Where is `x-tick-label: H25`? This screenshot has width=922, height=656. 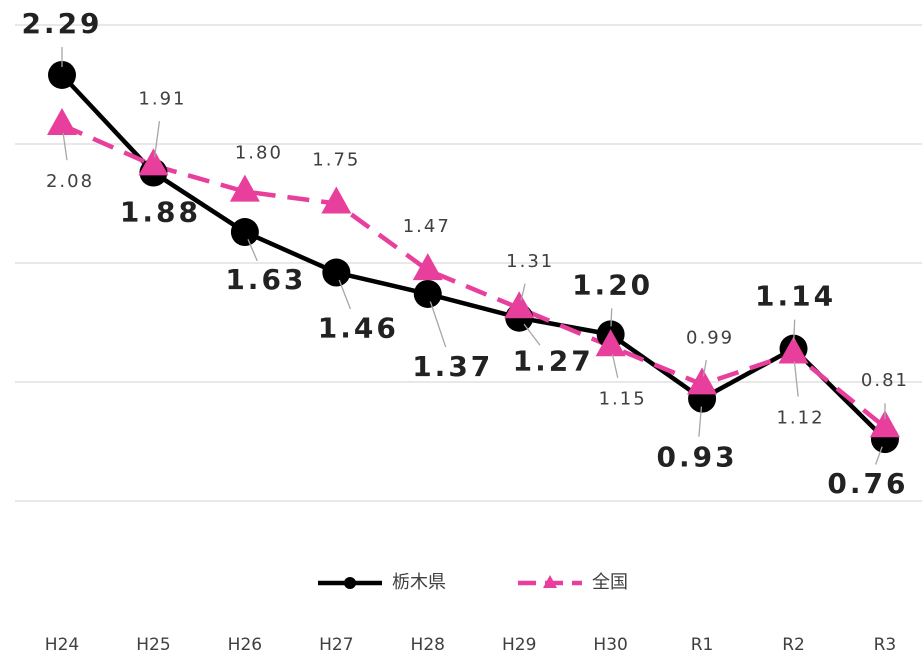 x-tick-label: H25 is located at coordinates (153, 645).